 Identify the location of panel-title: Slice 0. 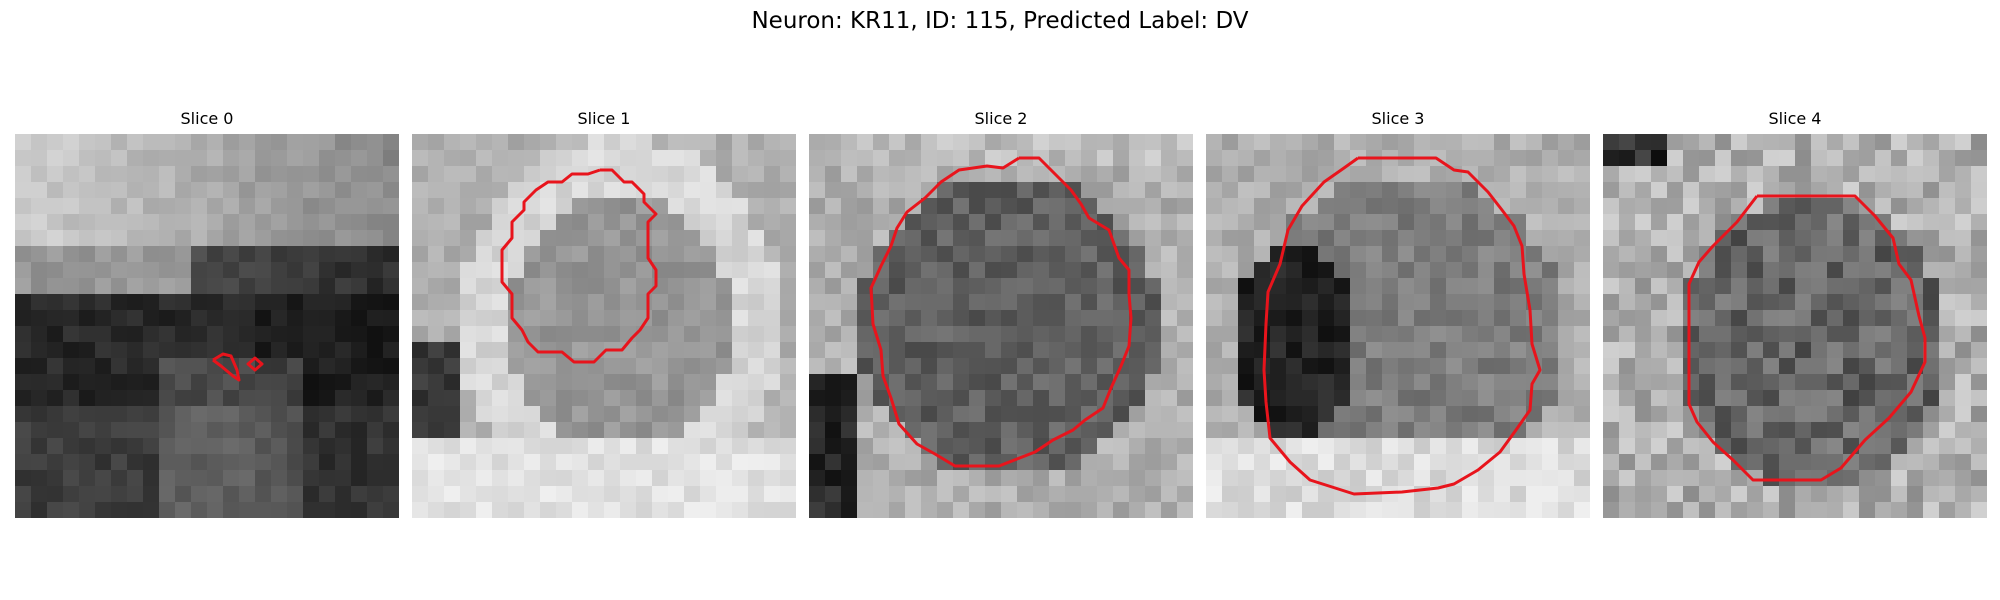
(207, 118).